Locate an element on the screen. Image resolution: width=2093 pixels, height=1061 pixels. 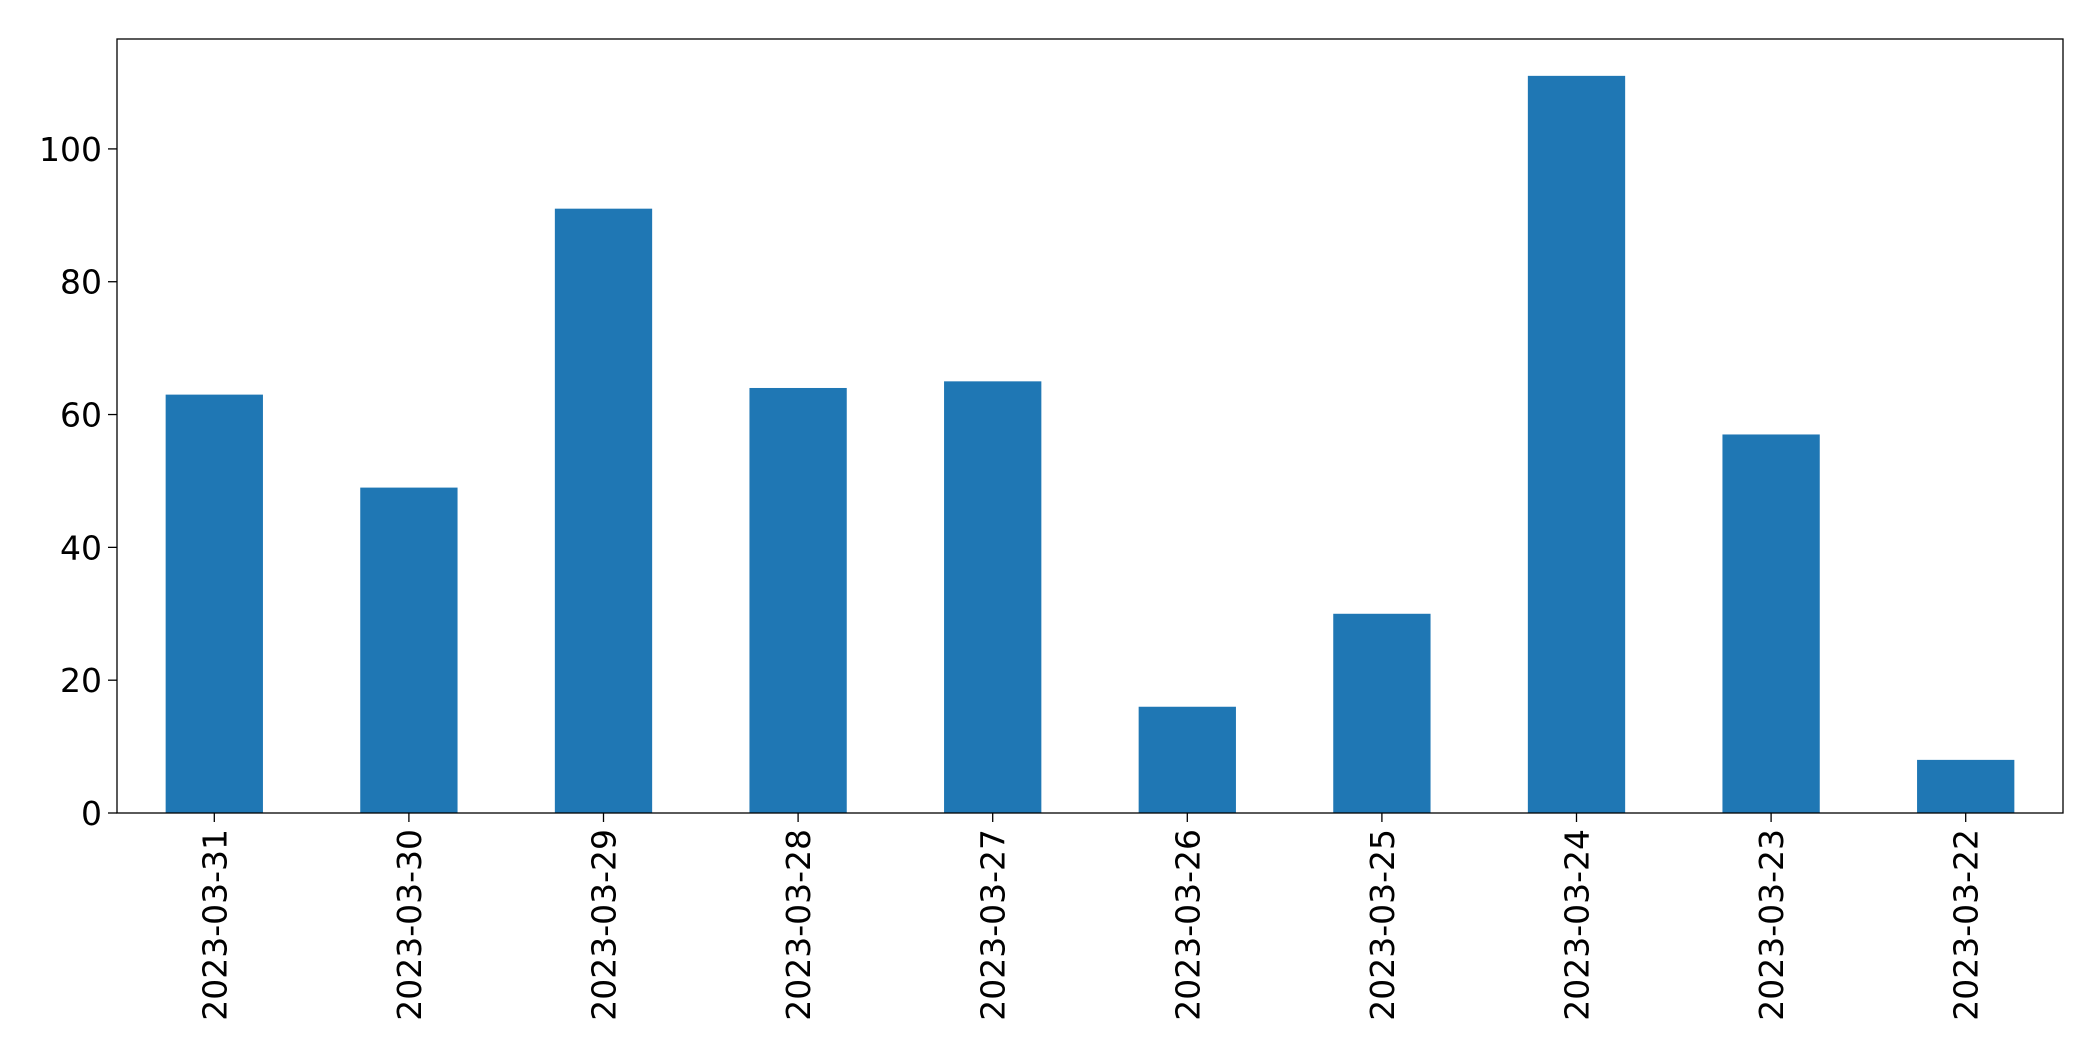
y-tick-label: 0 is located at coordinates (91, 813).